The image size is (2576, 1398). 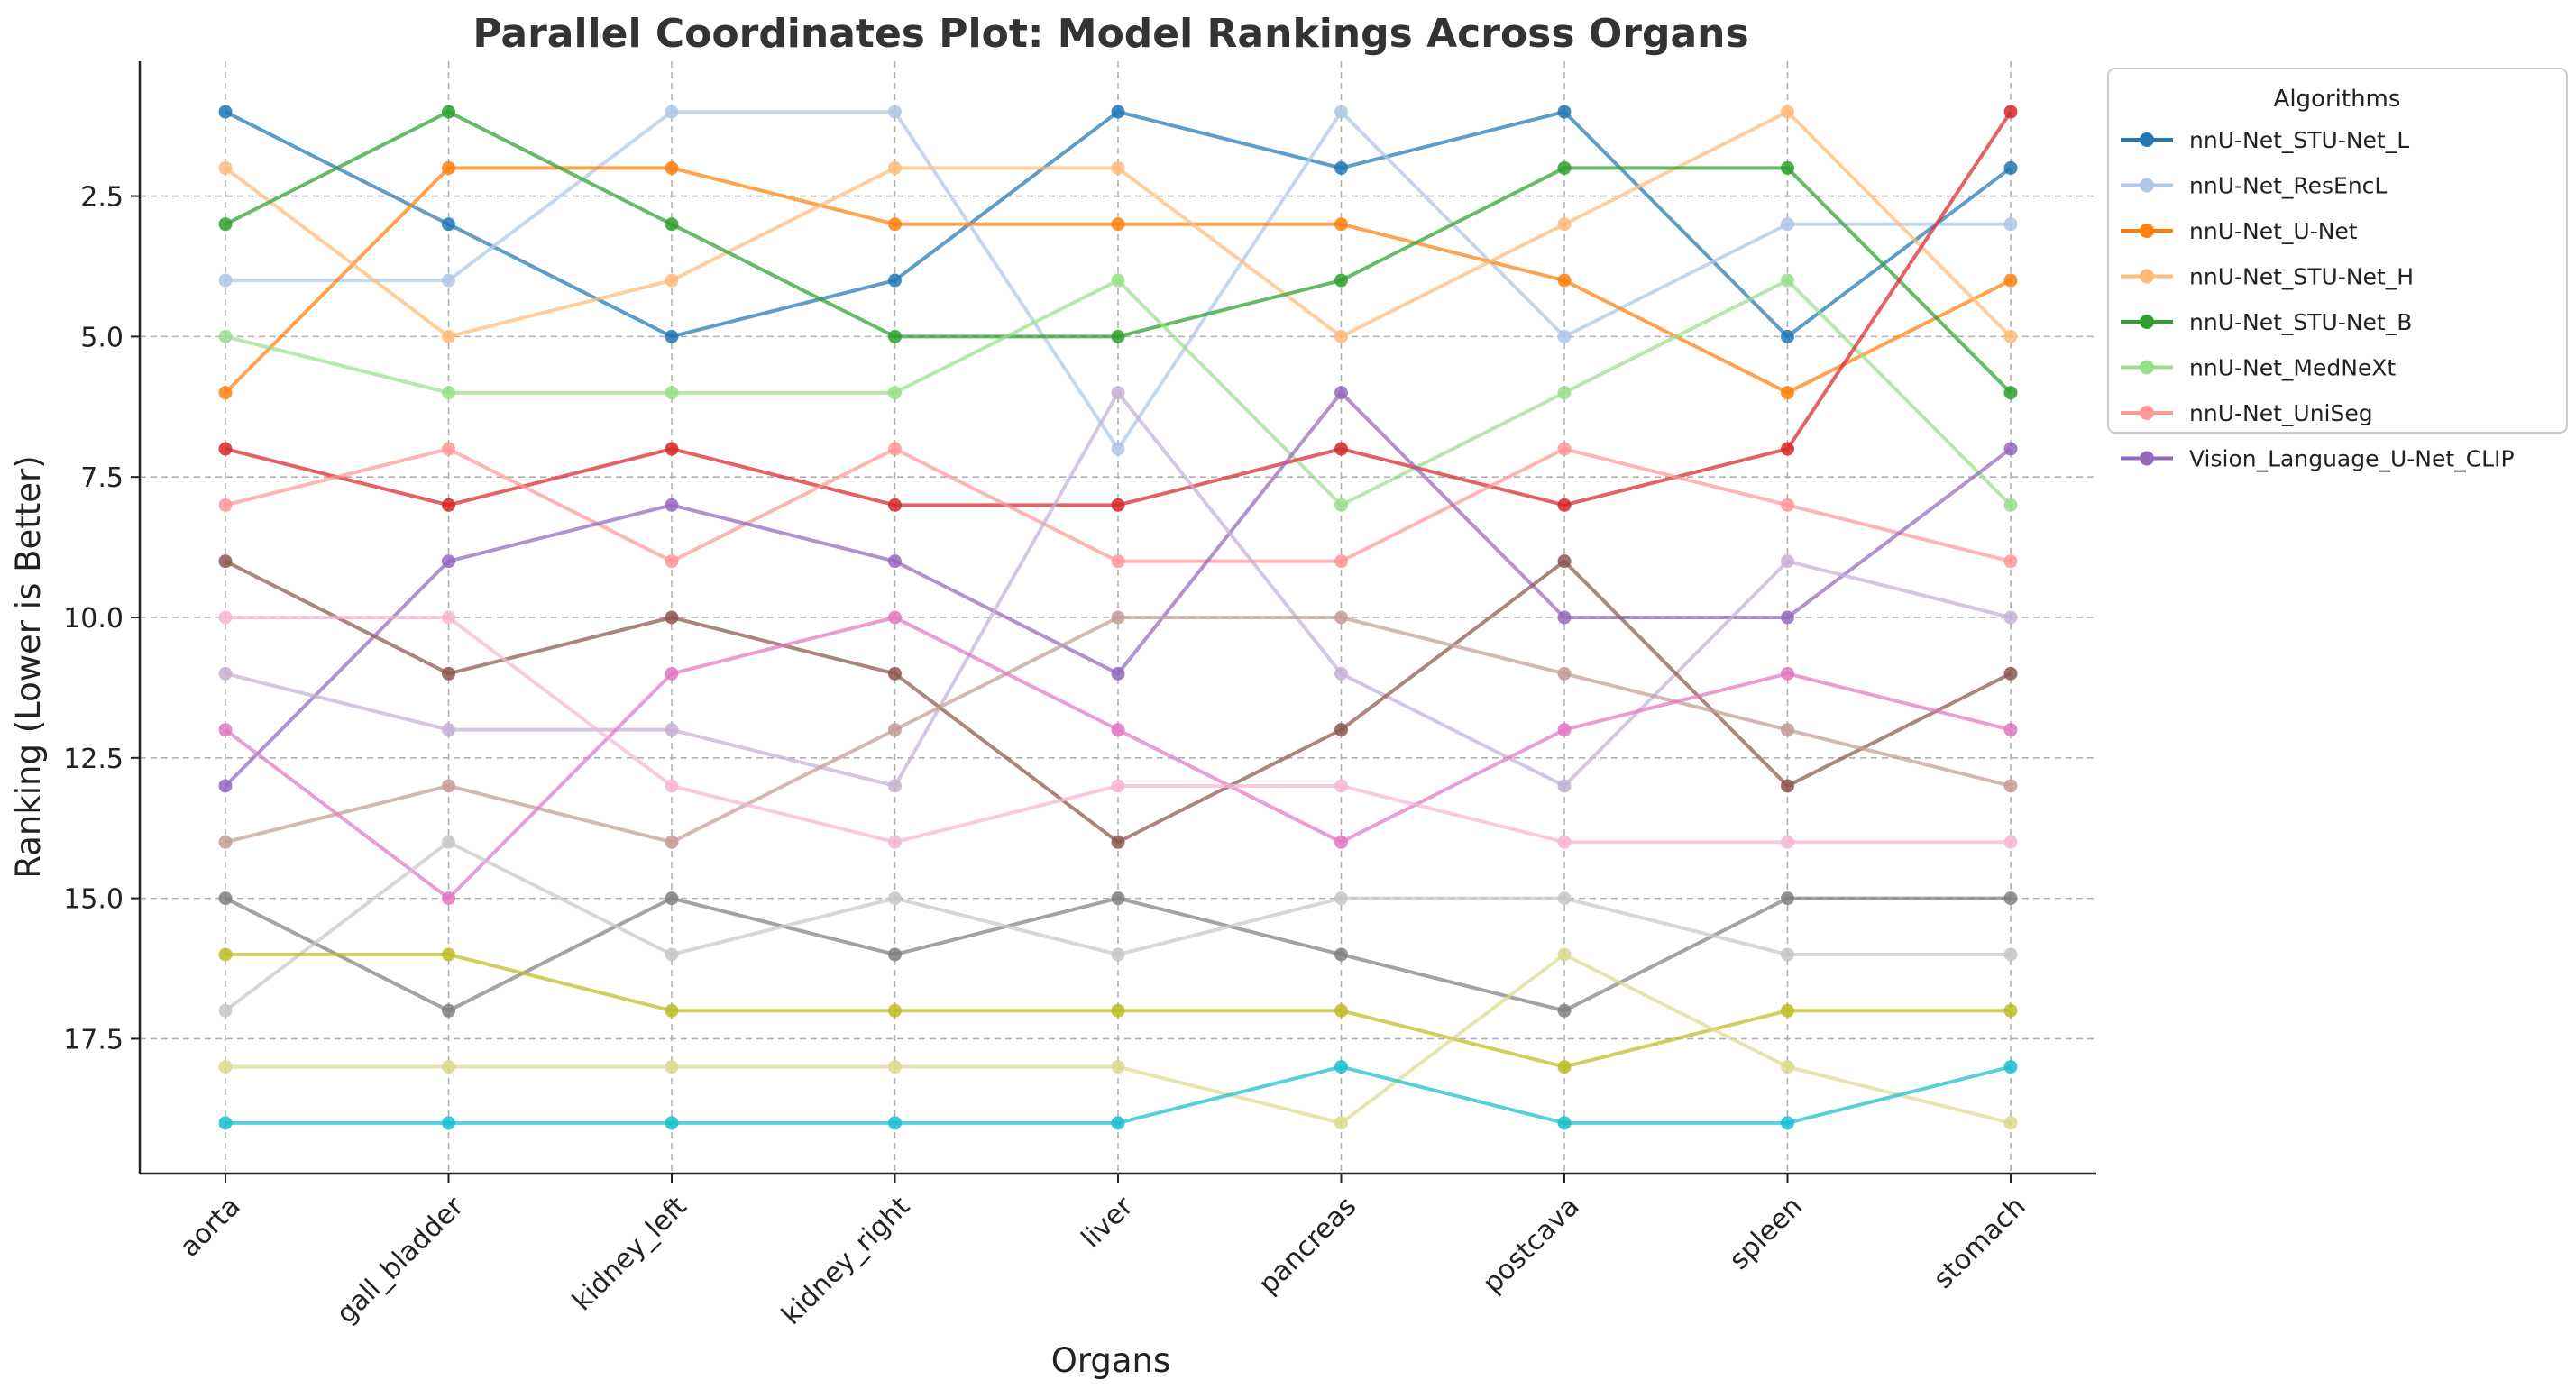 What do you see at coordinates (2299, 140) in the screenshot?
I see `legend-label: nnU-Net_STU-Net_L` at bounding box center [2299, 140].